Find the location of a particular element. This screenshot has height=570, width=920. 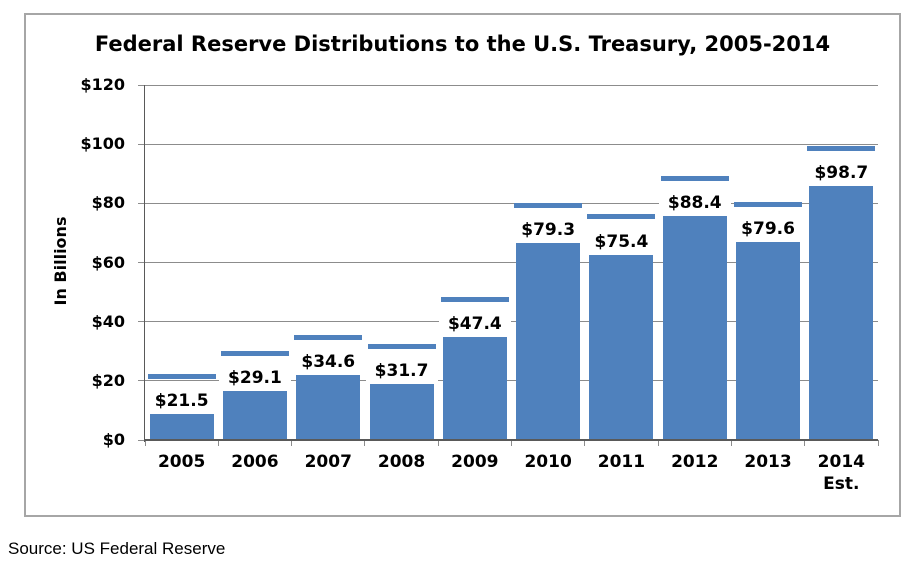

x-axis-line is located at coordinates (511, 440).